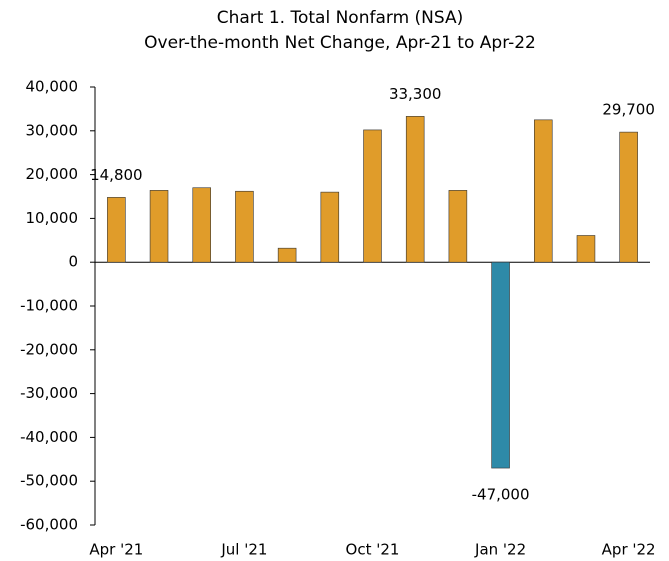  I want to click on x-tick-label: Apr '21, so click(116, 550).